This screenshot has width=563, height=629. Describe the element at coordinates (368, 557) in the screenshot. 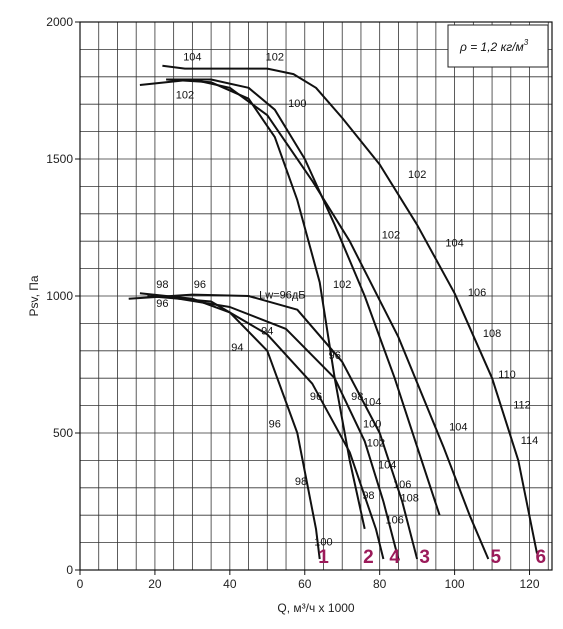

I see `curve-number-2: 2` at that location.